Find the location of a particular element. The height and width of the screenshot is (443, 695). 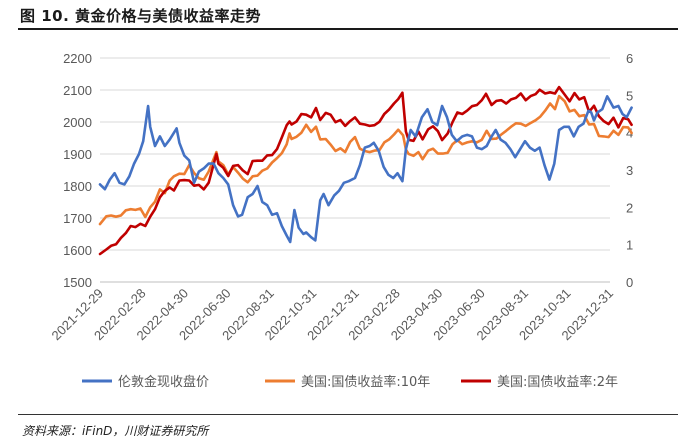

y-right-tick-label: 3 is located at coordinates (629, 170).